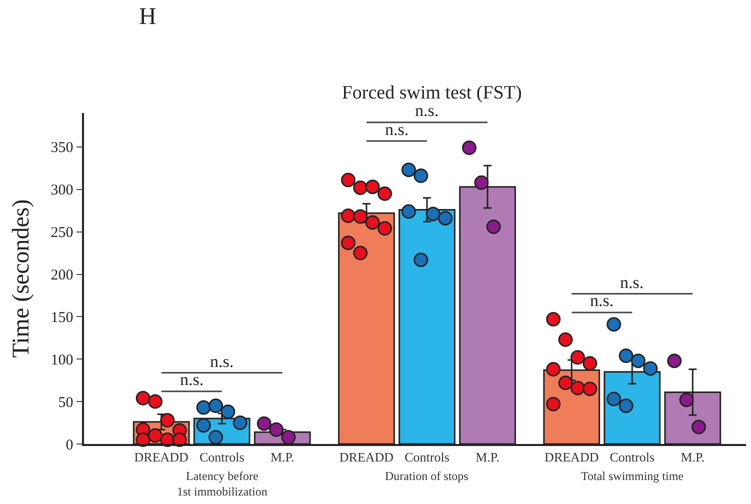 This screenshot has width=751, height=504. I want to click on series-label: DREADD, so click(161, 456).